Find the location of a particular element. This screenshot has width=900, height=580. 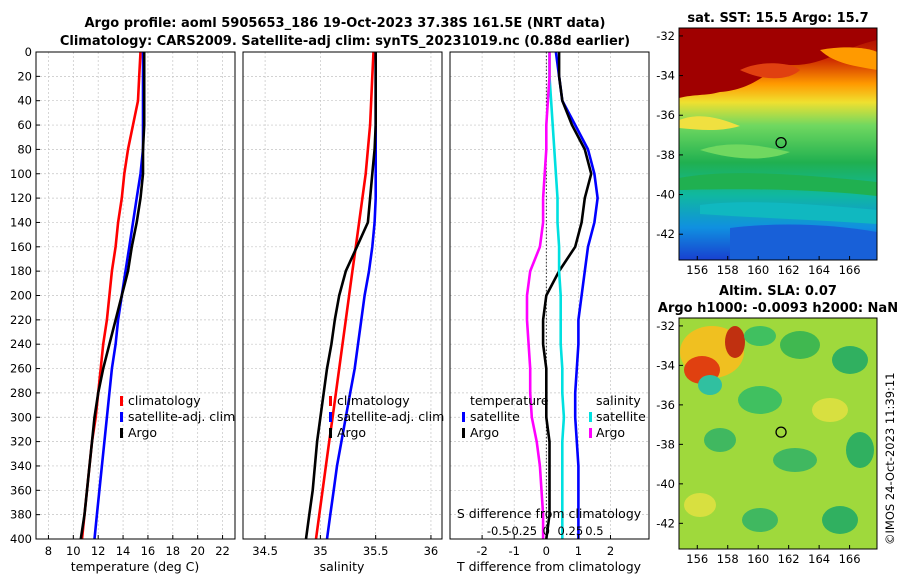

legend-swatch-s-argo is located at coordinates (590, 433).